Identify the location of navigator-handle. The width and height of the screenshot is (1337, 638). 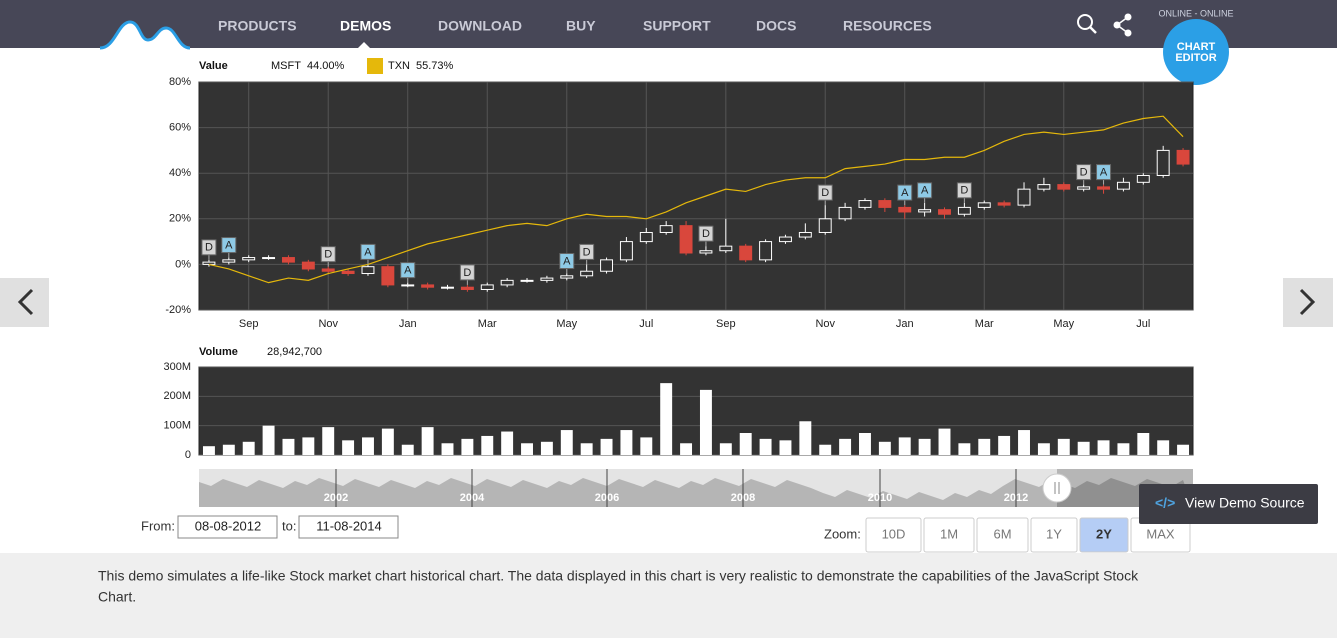
(1057, 488).